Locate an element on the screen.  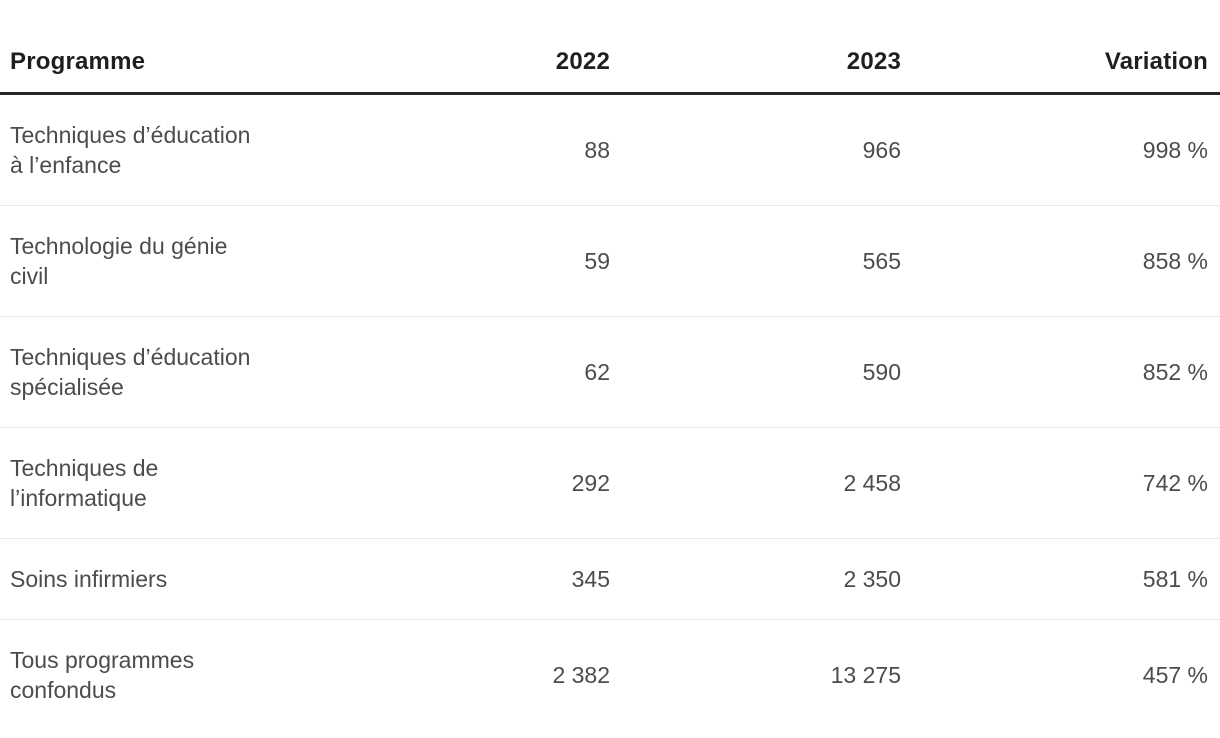
value-2023-cell: 590 is located at coordinates (755, 372).